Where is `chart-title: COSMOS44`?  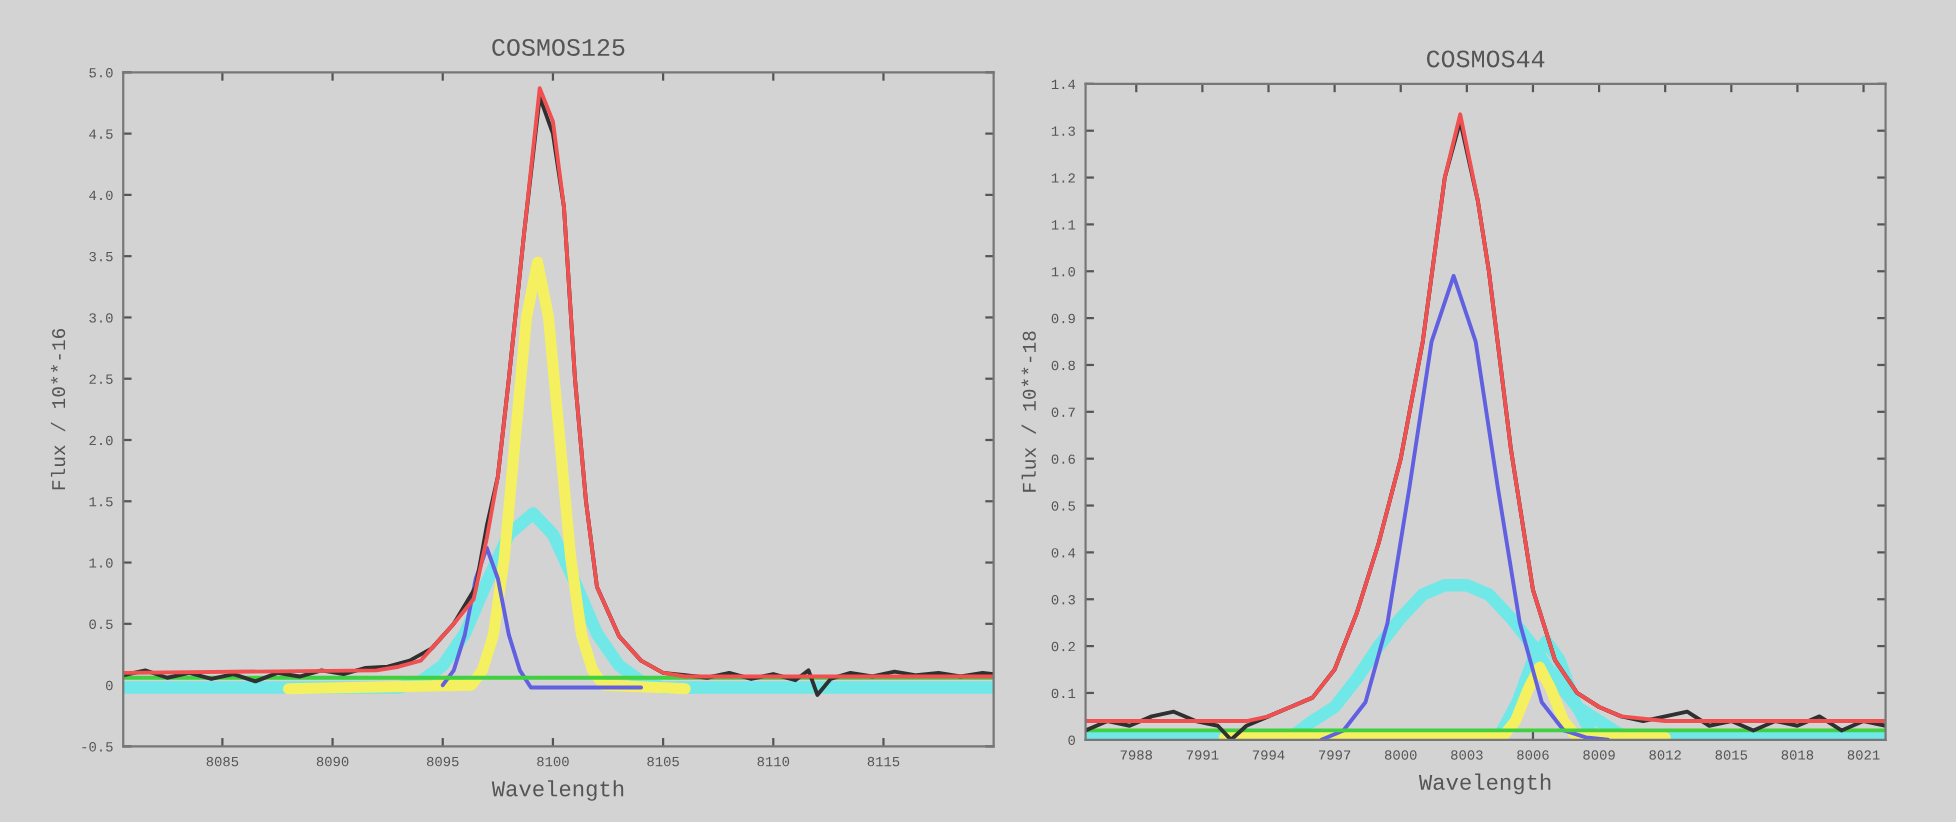
chart-title: COSMOS44 is located at coordinates (1485, 59).